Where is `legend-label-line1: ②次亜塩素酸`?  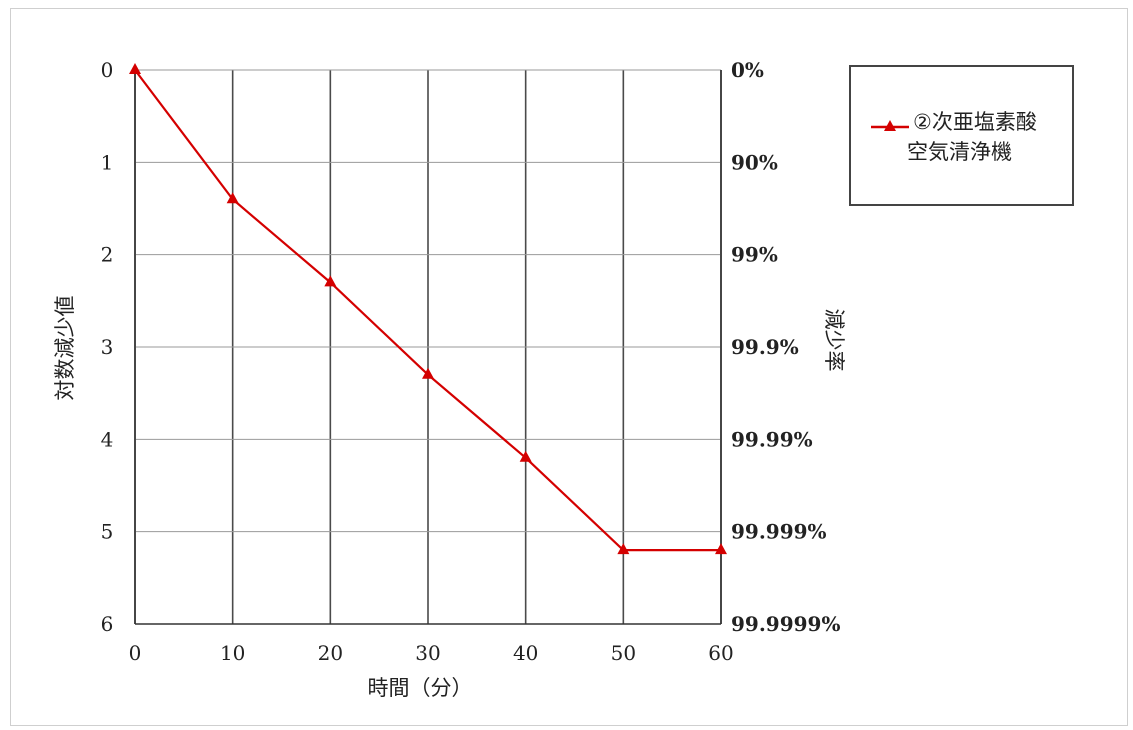
legend-label-line1: ②次亜塩素酸 is located at coordinates (975, 122).